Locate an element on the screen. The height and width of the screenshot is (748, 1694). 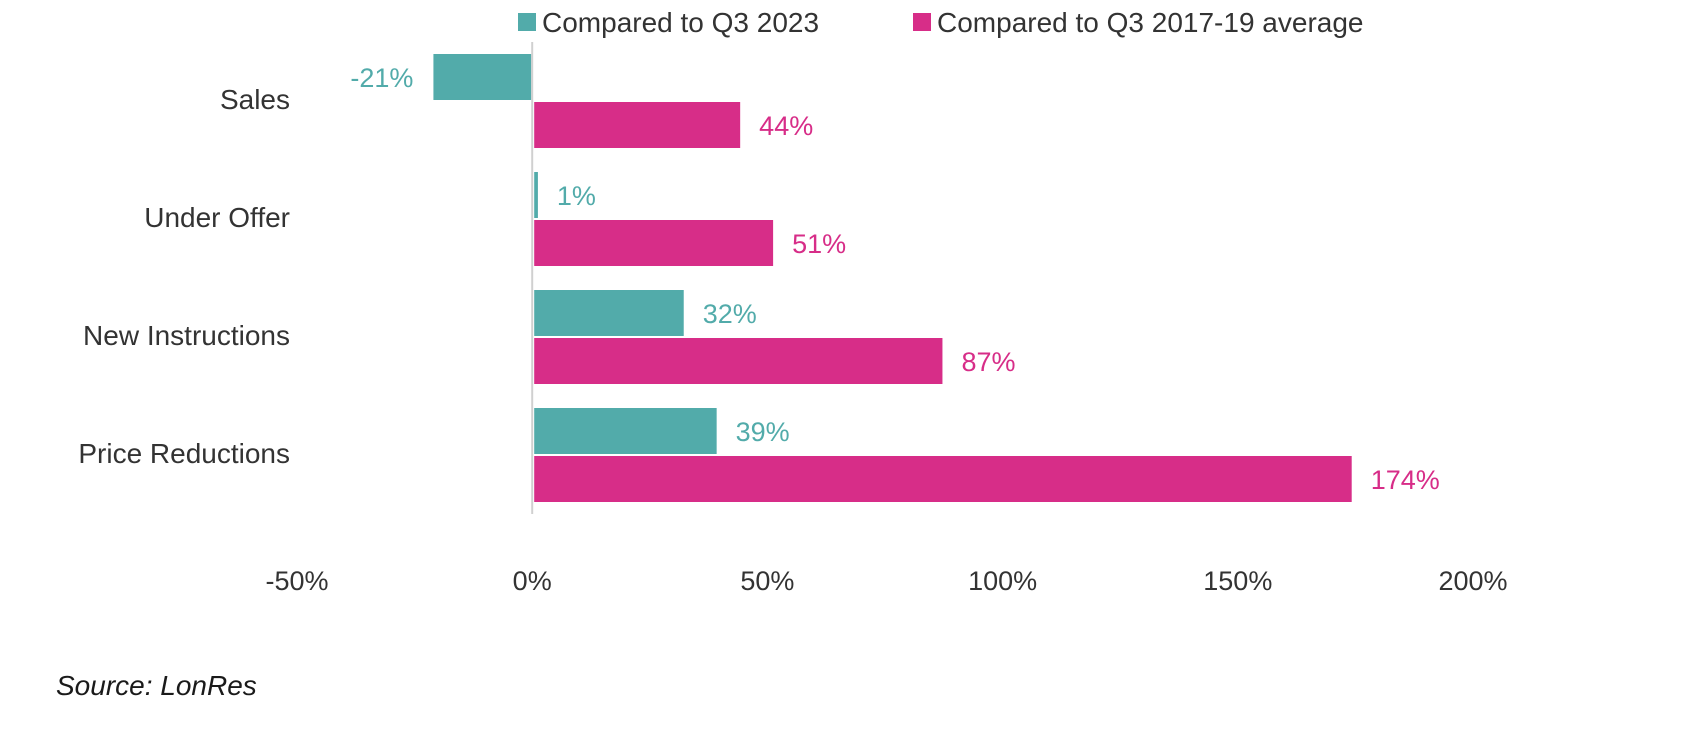
category-label: Sales is located at coordinates (255, 99).